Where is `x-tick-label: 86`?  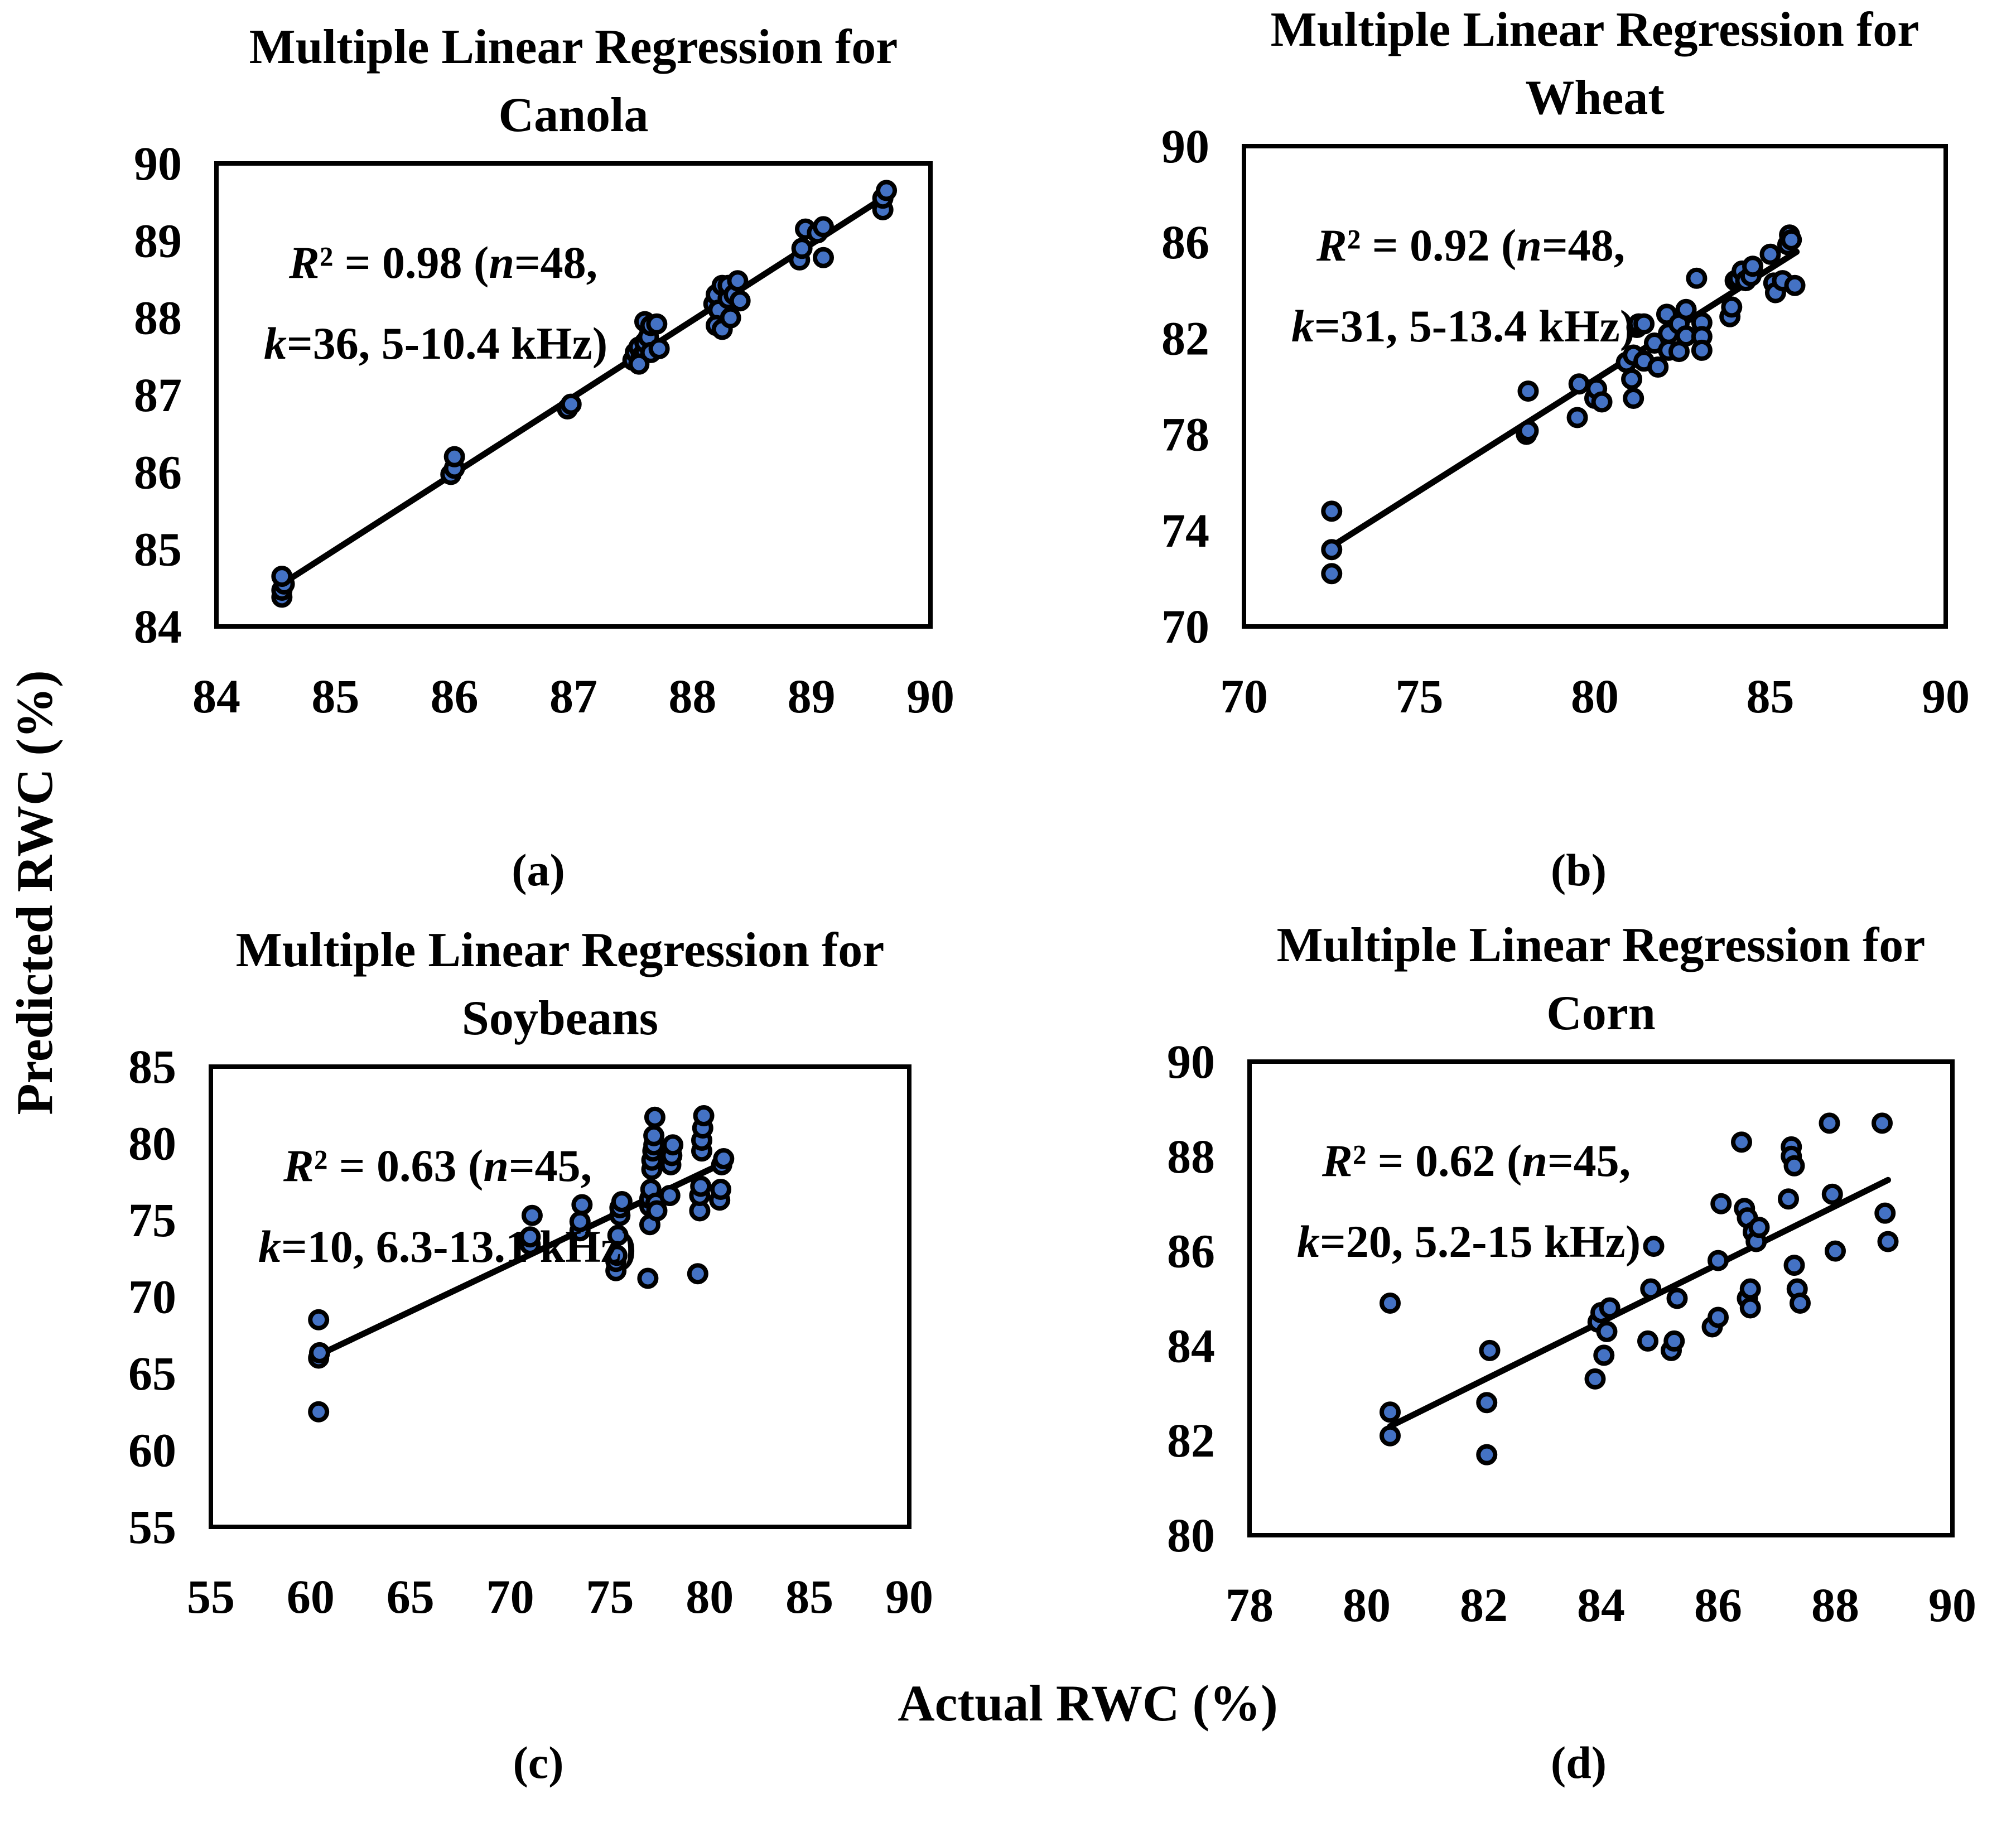
x-tick-label: 86 is located at coordinates (455, 696).